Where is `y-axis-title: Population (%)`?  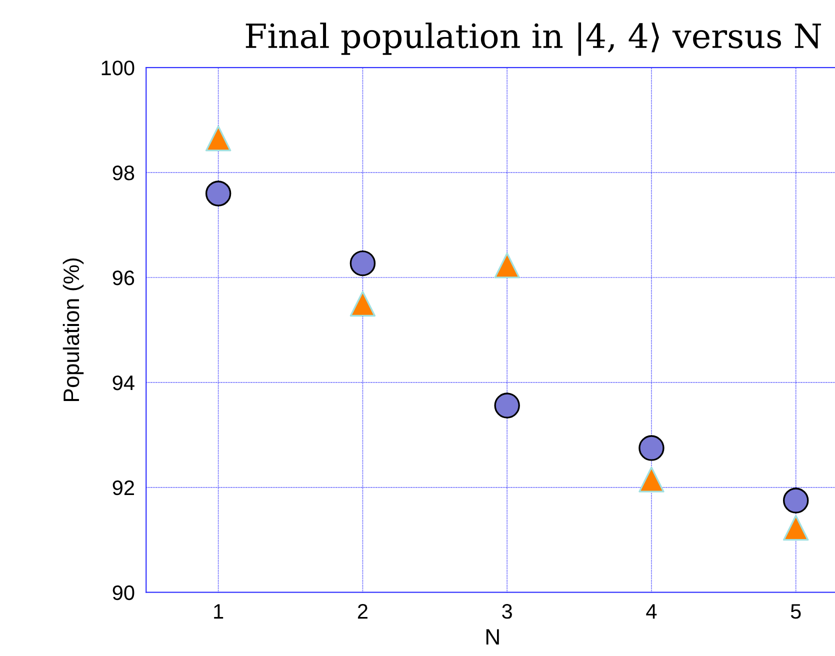
y-axis-title: Population (%) is located at coordinates (73, 330).